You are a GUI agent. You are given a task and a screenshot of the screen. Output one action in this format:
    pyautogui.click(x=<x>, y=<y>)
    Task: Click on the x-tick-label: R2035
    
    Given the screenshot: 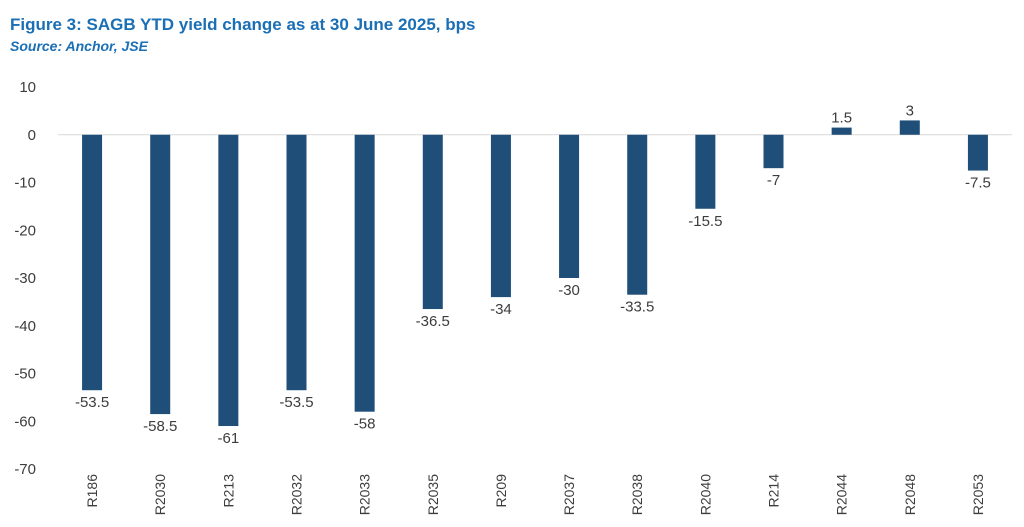 What is the action you would take?
    pyautogui.click(x=433, y=494)
    